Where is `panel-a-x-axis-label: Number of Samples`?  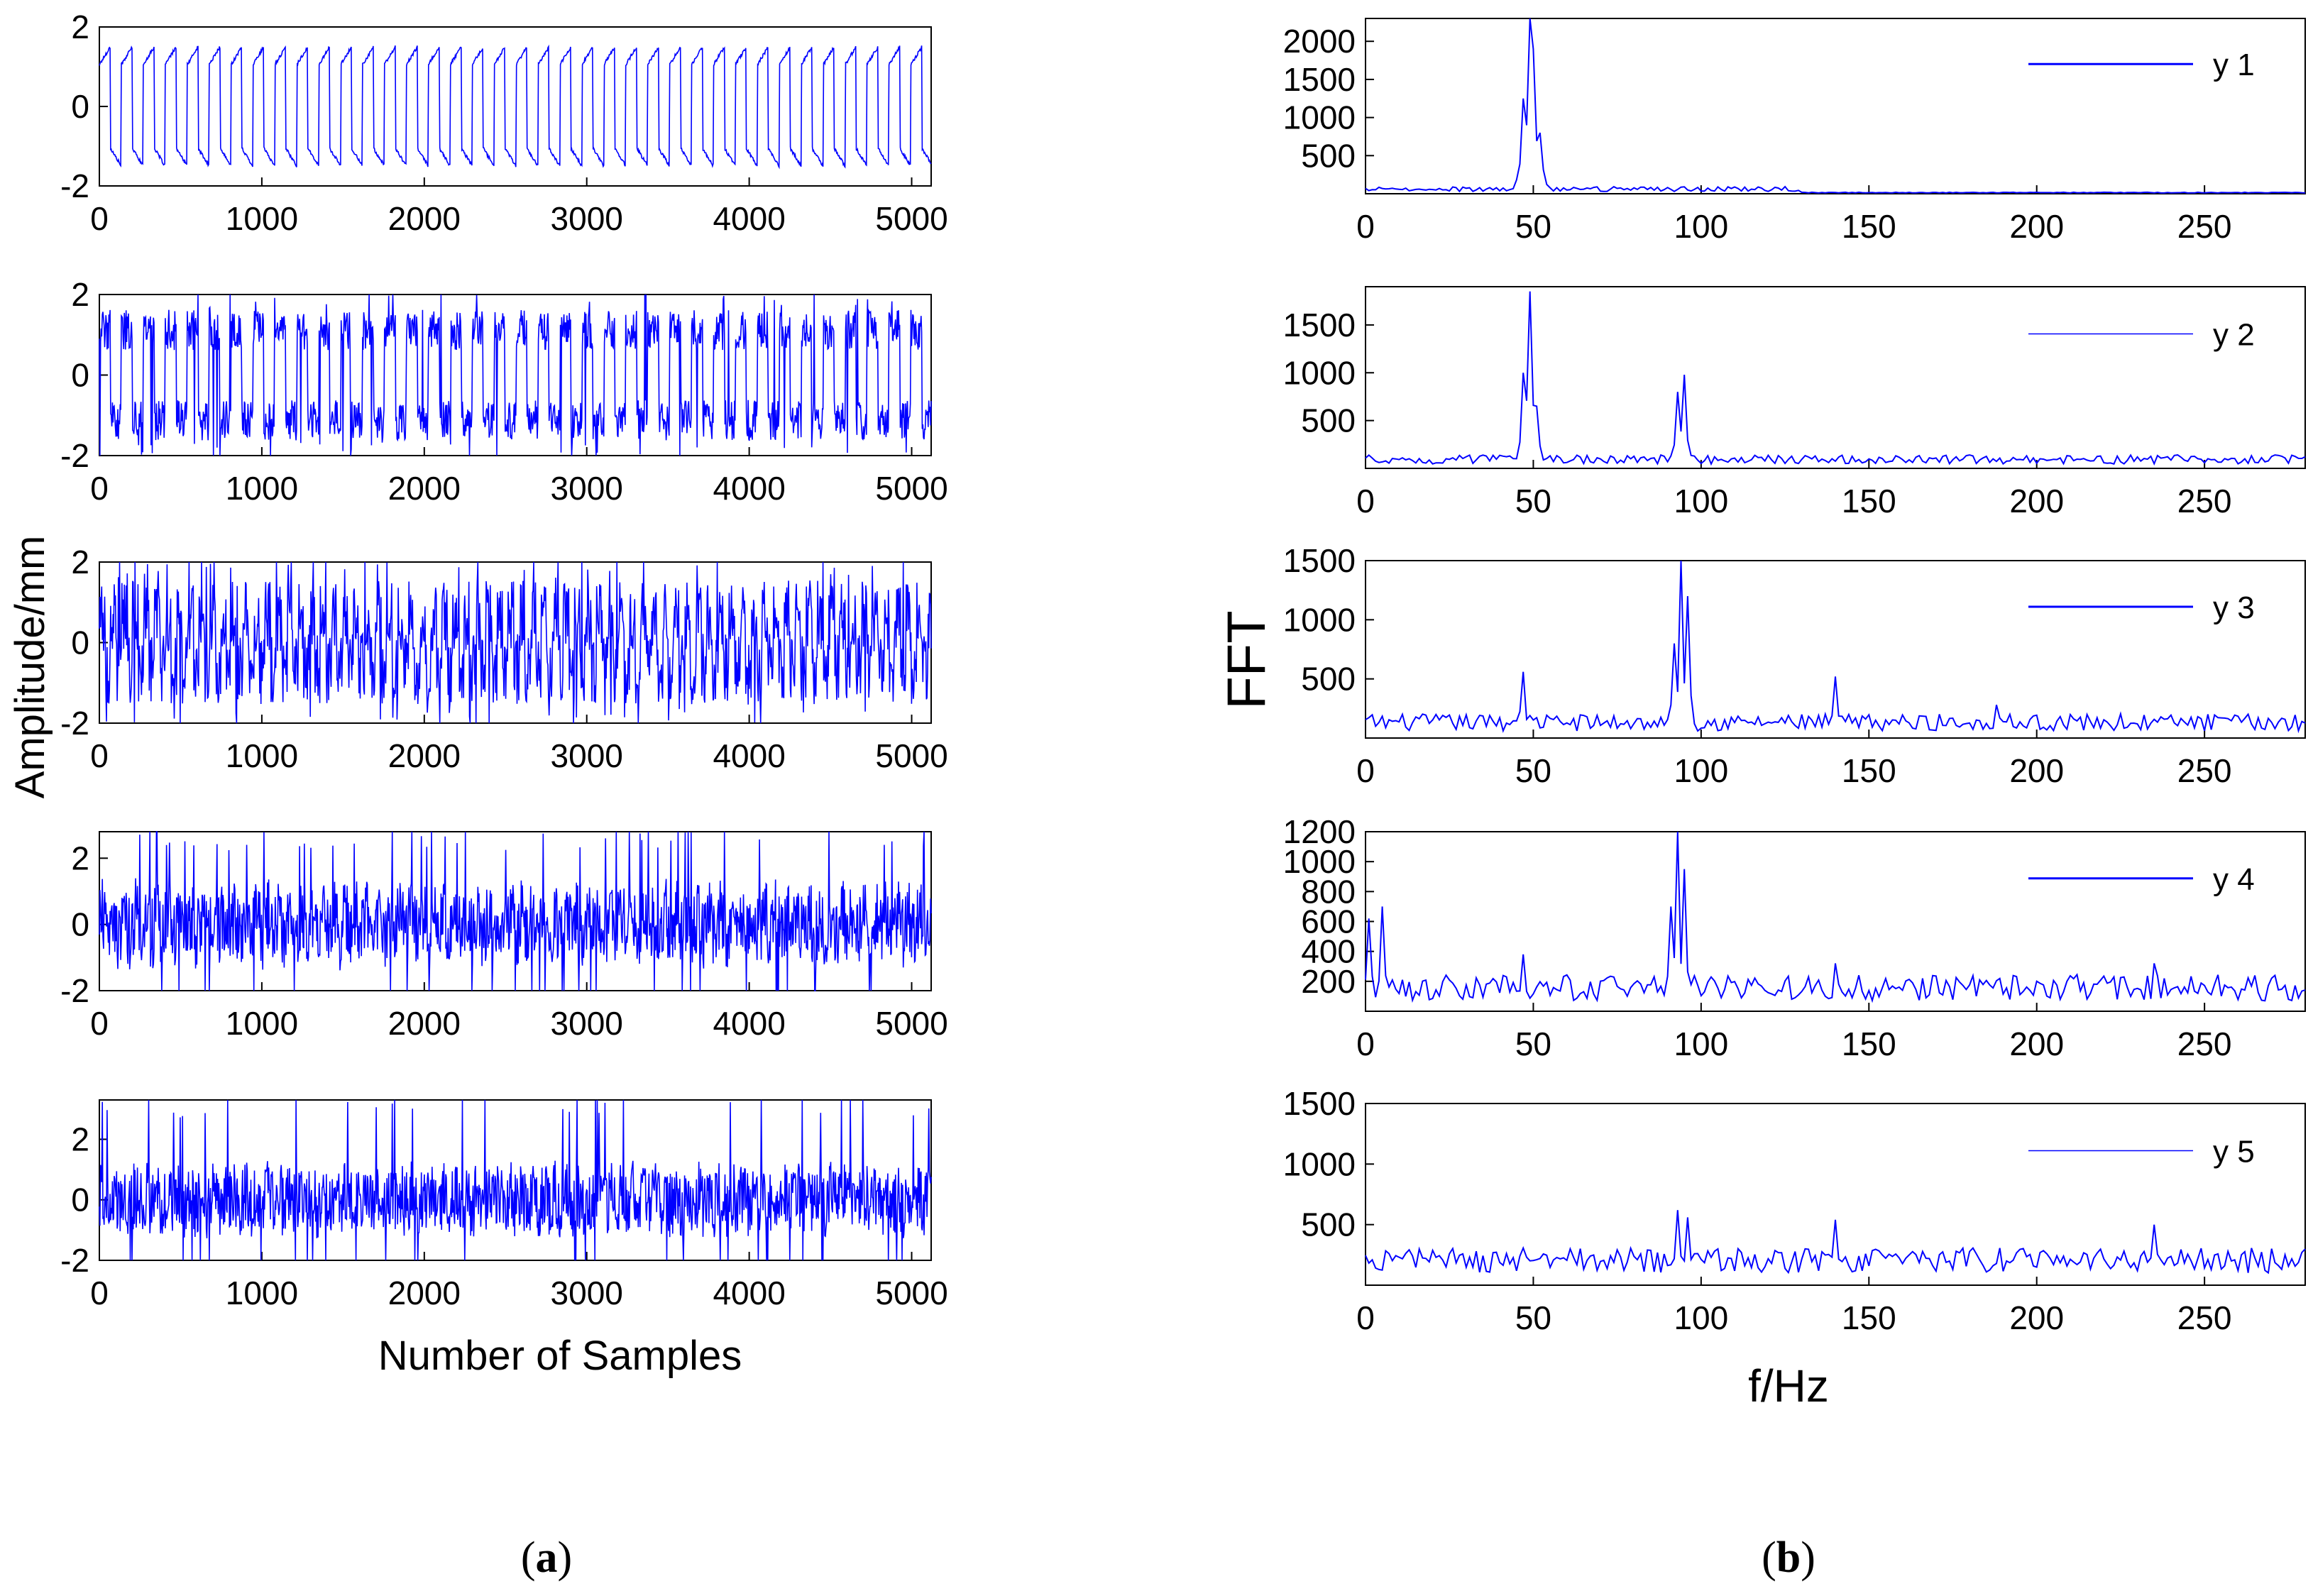 panel-a-x-axis-label: Number of Samples is located at coordinates (560, 1356).